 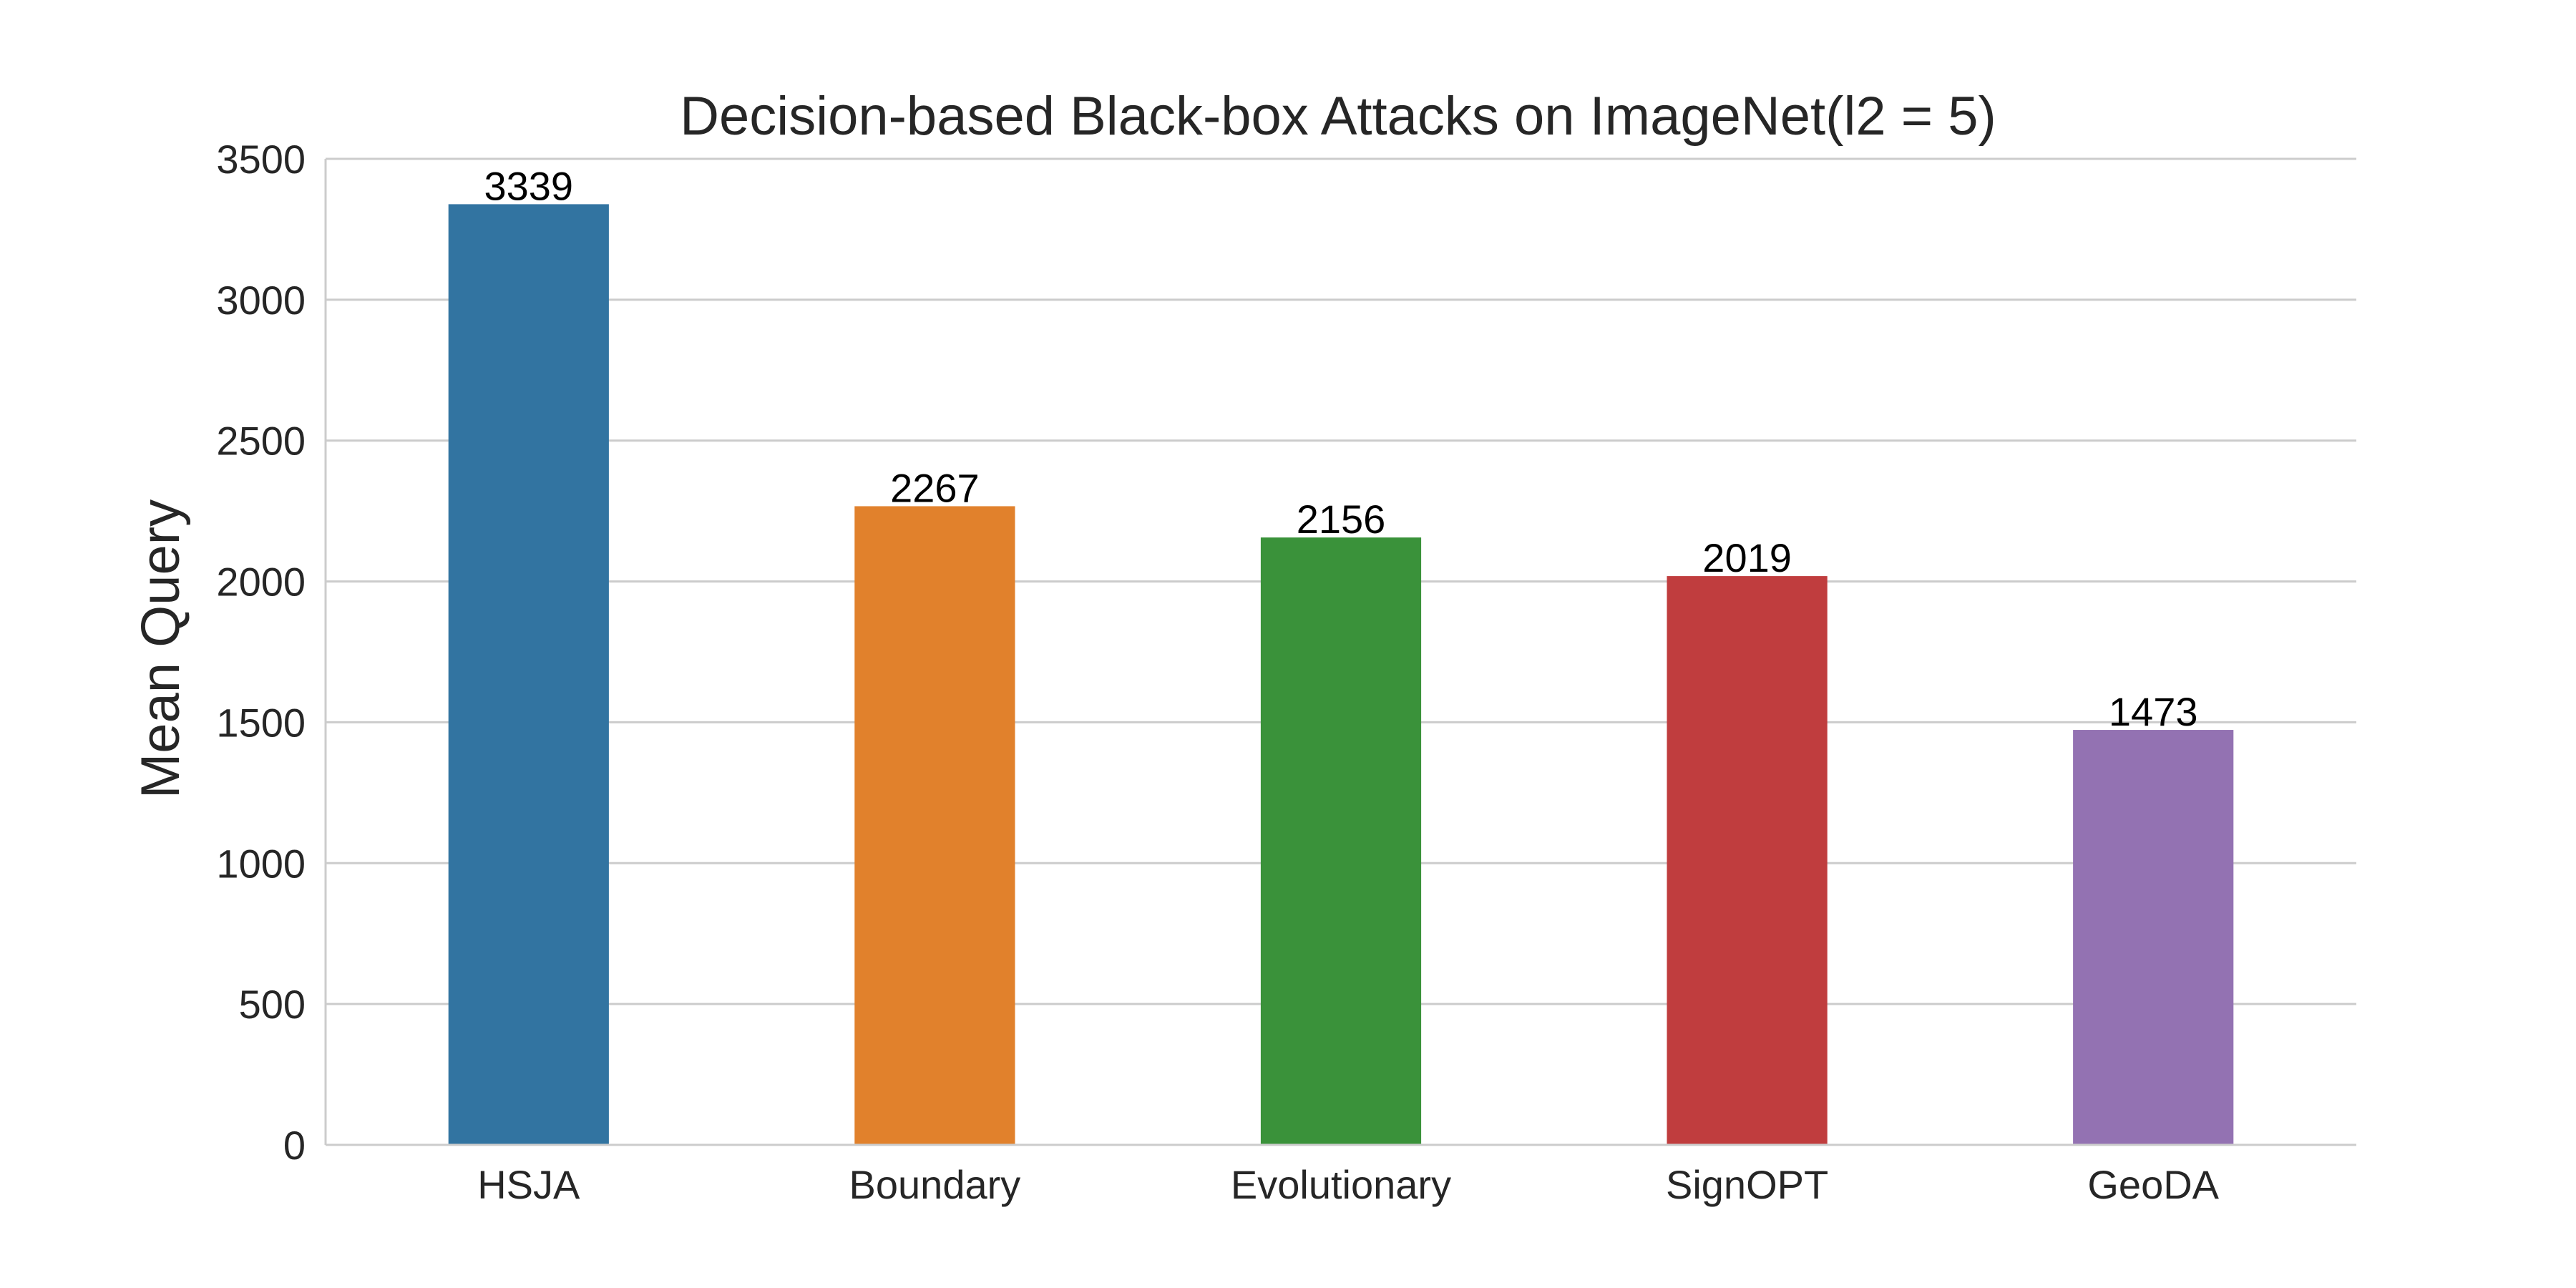 What do you see at coordinates (934, 825) in the screenshot?
I see `bar-boundary` at bounding box center [934, 825].